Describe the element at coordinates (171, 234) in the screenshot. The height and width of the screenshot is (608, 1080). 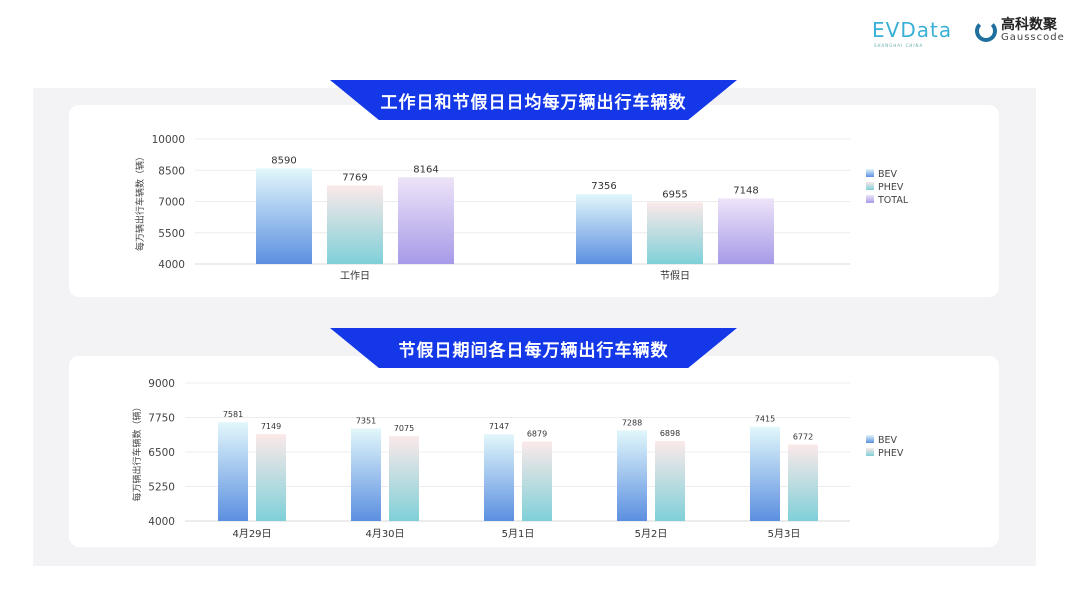
I see `y-tick-label: 5500` at that location.